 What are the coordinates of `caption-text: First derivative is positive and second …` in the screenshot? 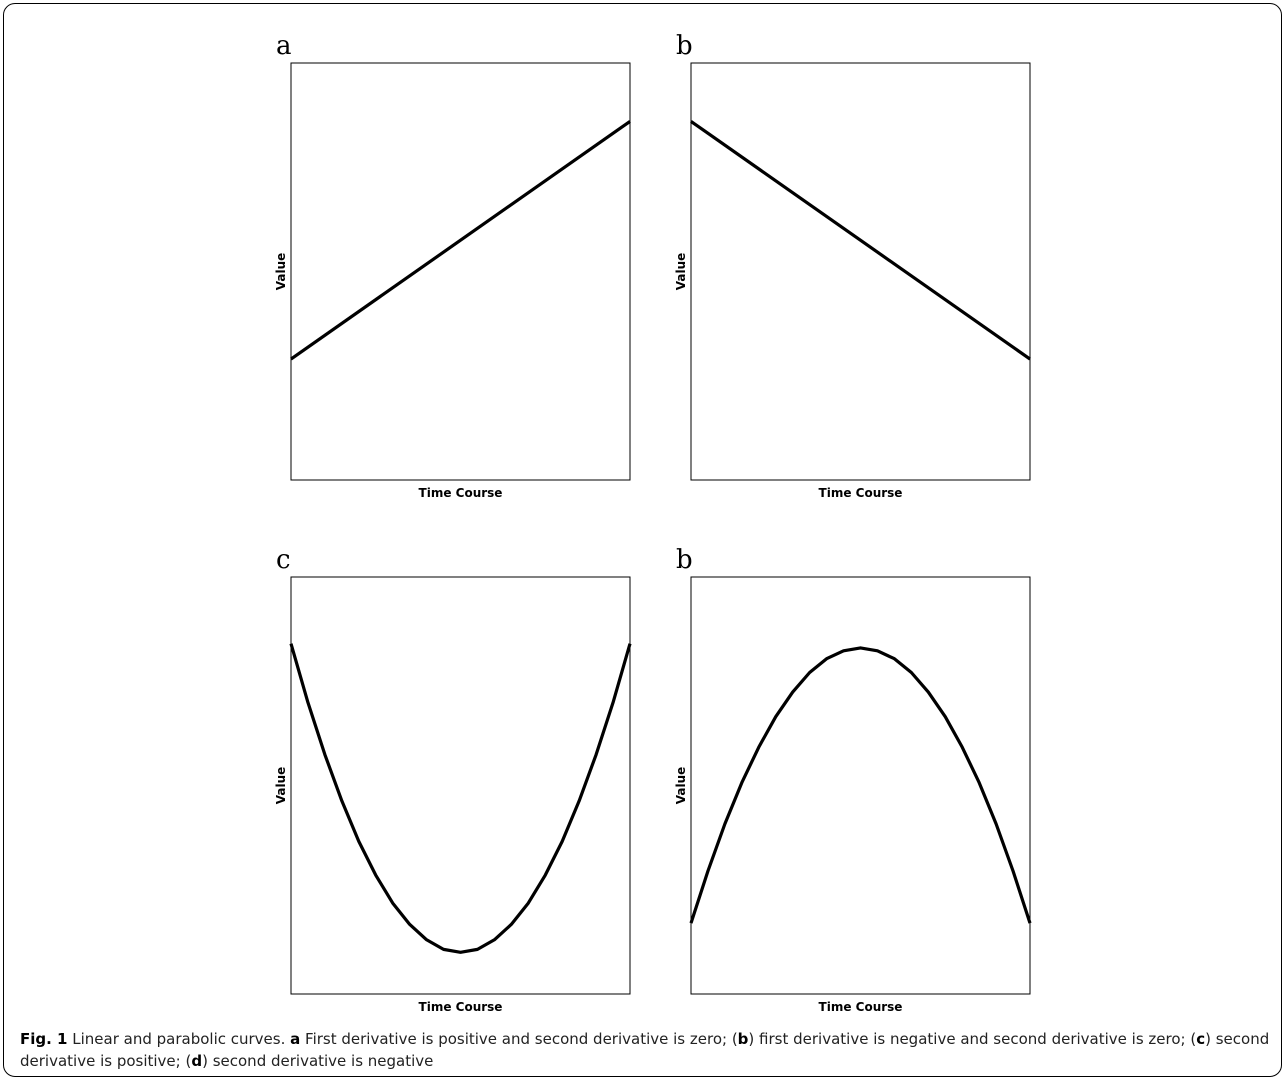 It's located at (519, 1039).